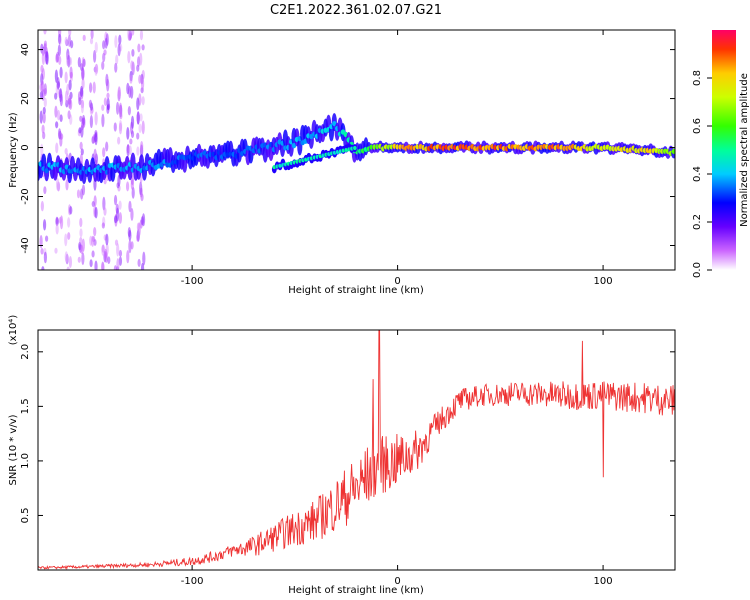 Image resolution: width=750 pixels, height=600 pixels. I want to click on y-tick-label: 0.5, so click(25, 516).